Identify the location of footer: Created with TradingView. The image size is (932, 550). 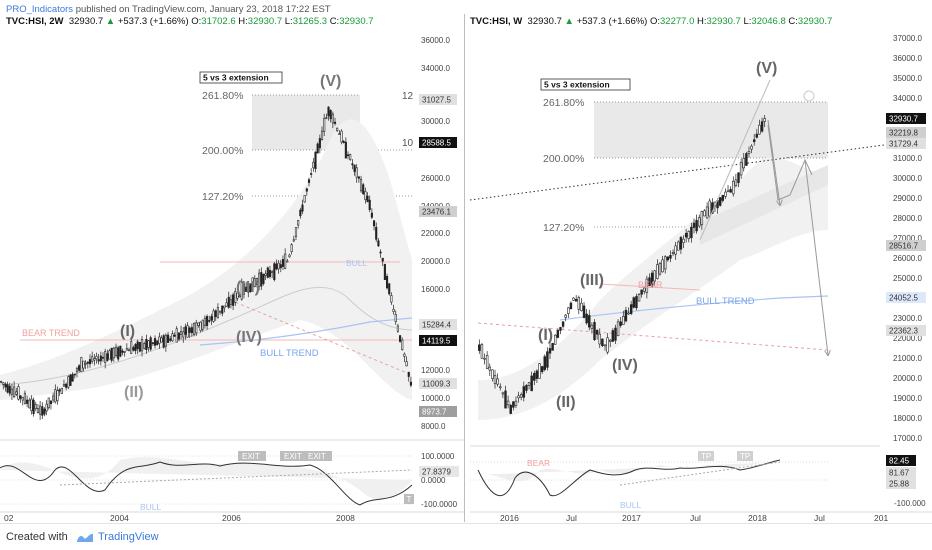
(466, 536).